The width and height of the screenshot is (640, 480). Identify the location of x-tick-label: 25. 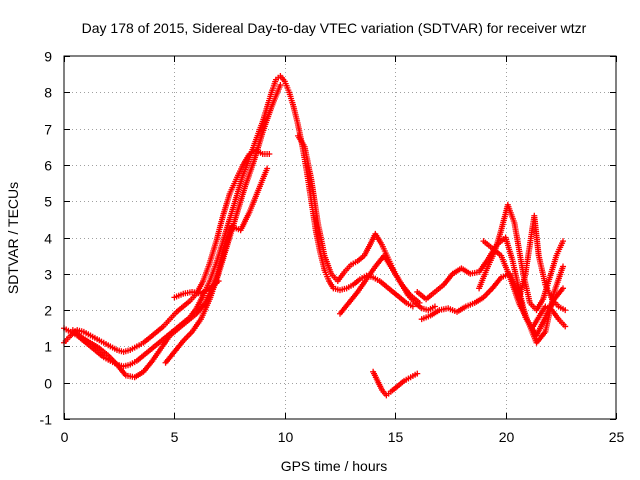
(617, 437).